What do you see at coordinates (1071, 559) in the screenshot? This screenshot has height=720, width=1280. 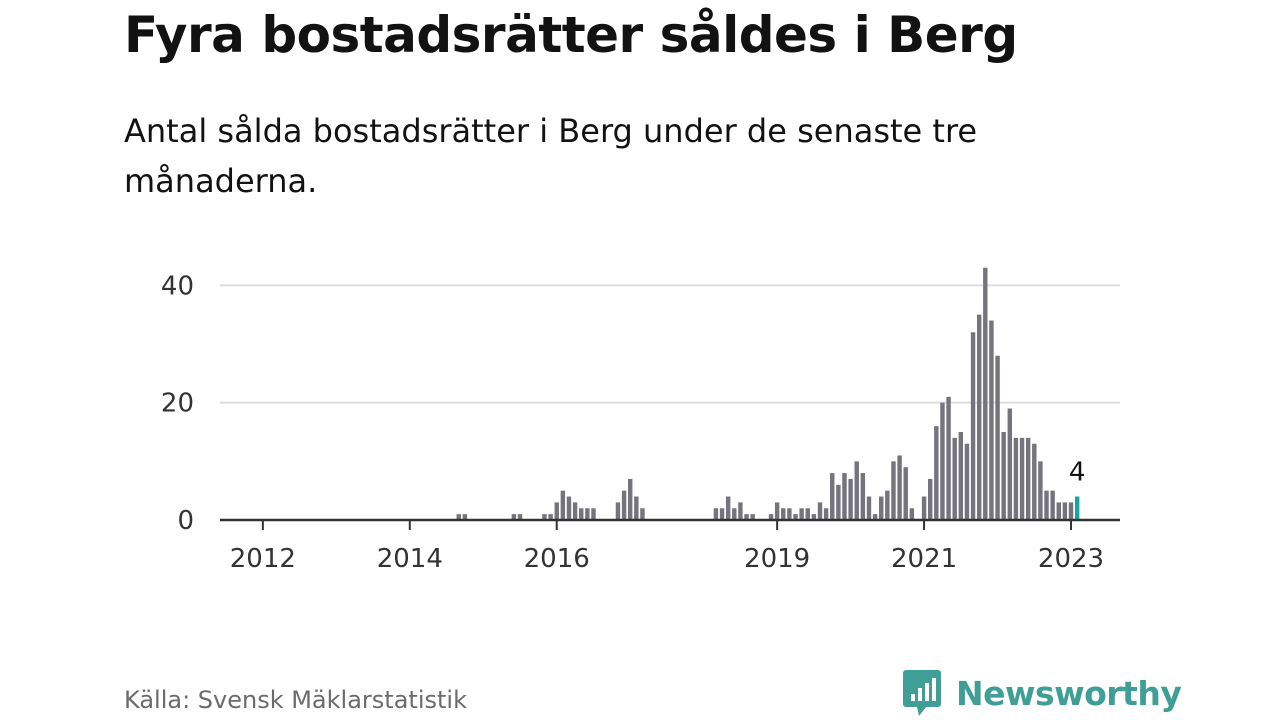 I see `x-tick-label-2023: 2023` at bounding box center [1071, 559].